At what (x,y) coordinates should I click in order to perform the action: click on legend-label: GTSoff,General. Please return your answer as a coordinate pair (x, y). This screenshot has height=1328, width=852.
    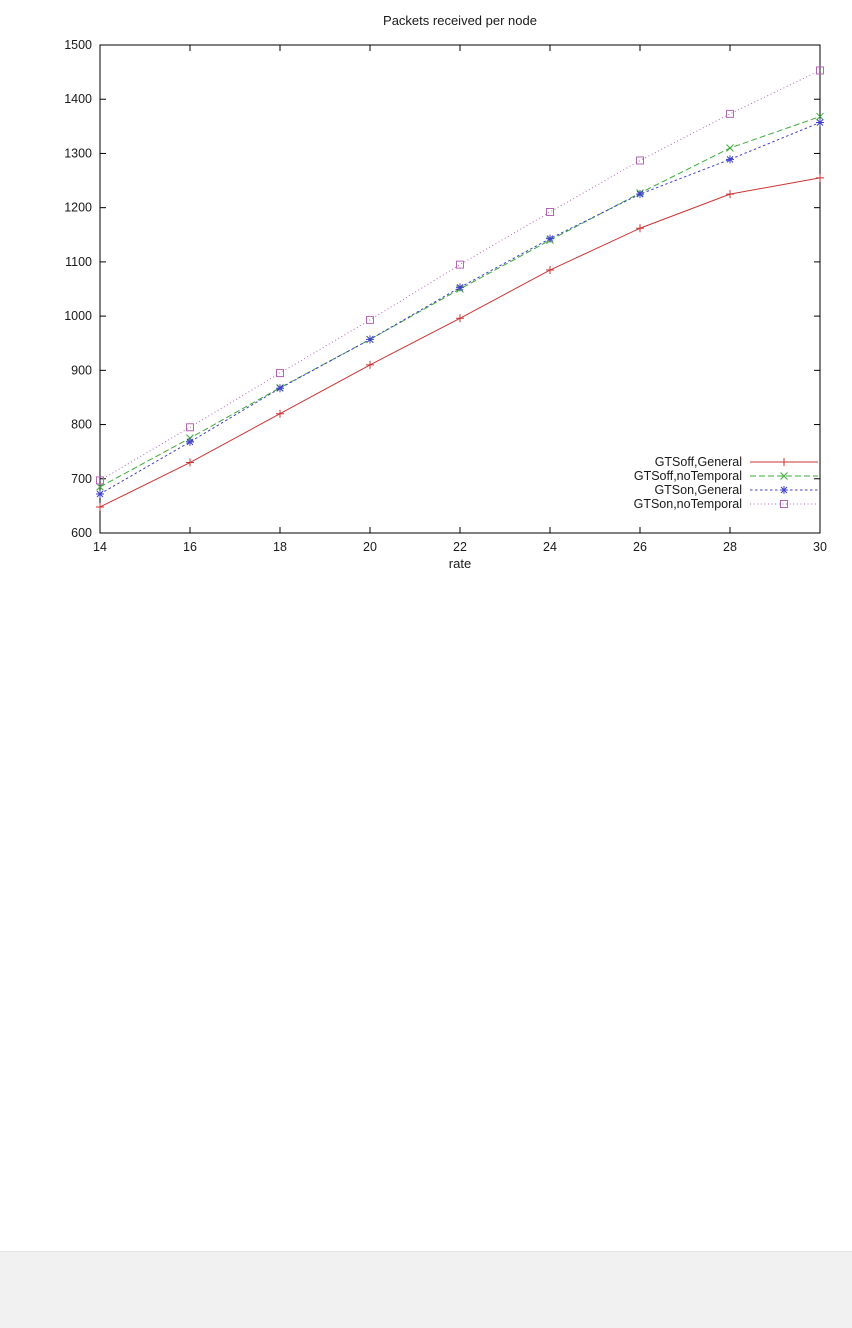
    Looking at the image, I should click on (698, 462).